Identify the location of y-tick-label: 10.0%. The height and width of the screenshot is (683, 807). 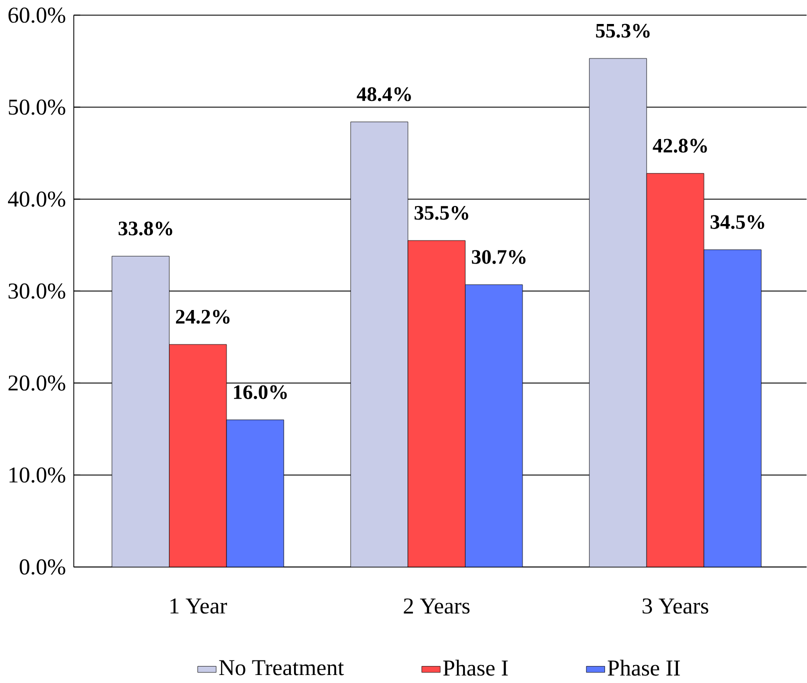
(38, 475).